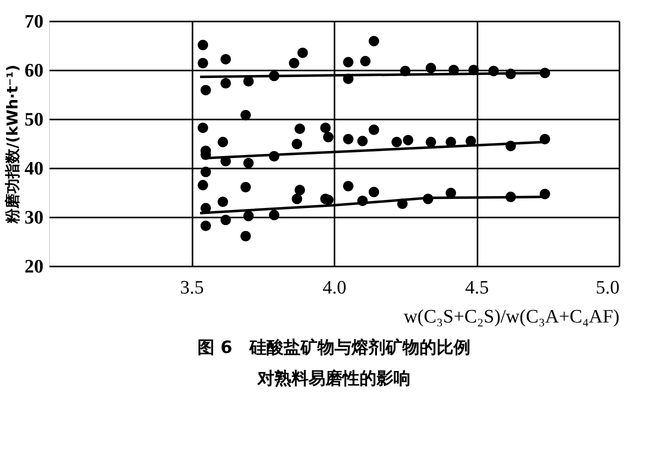 Image resolution: width=667 pixels, height=461 pixels. Describe the element at coordinates (34, 71) in the screenshot. I see `y-tick-label: 60` at that location.